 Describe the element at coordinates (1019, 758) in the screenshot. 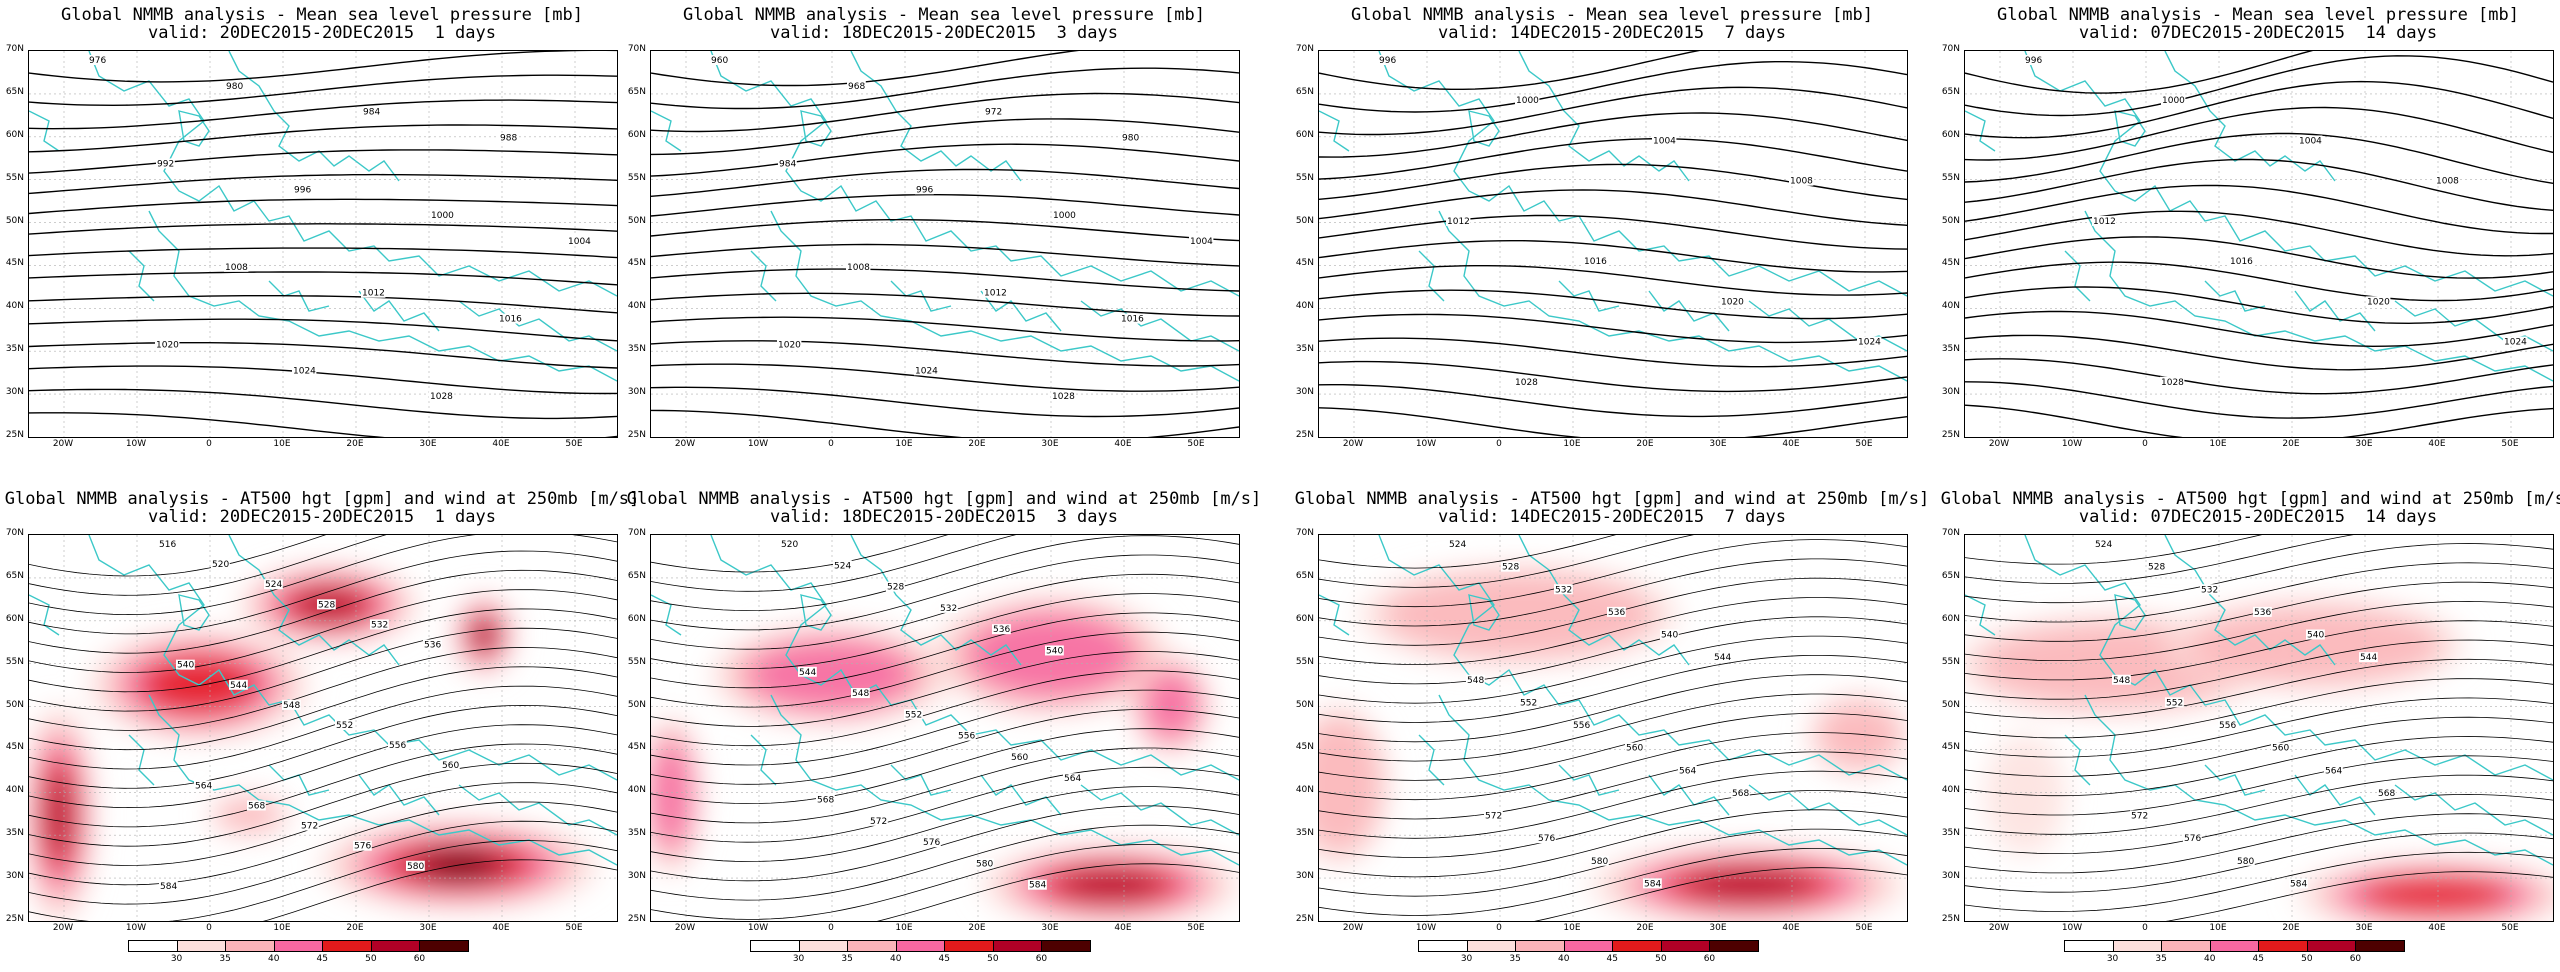

I see `contour-label: 560` at that location.